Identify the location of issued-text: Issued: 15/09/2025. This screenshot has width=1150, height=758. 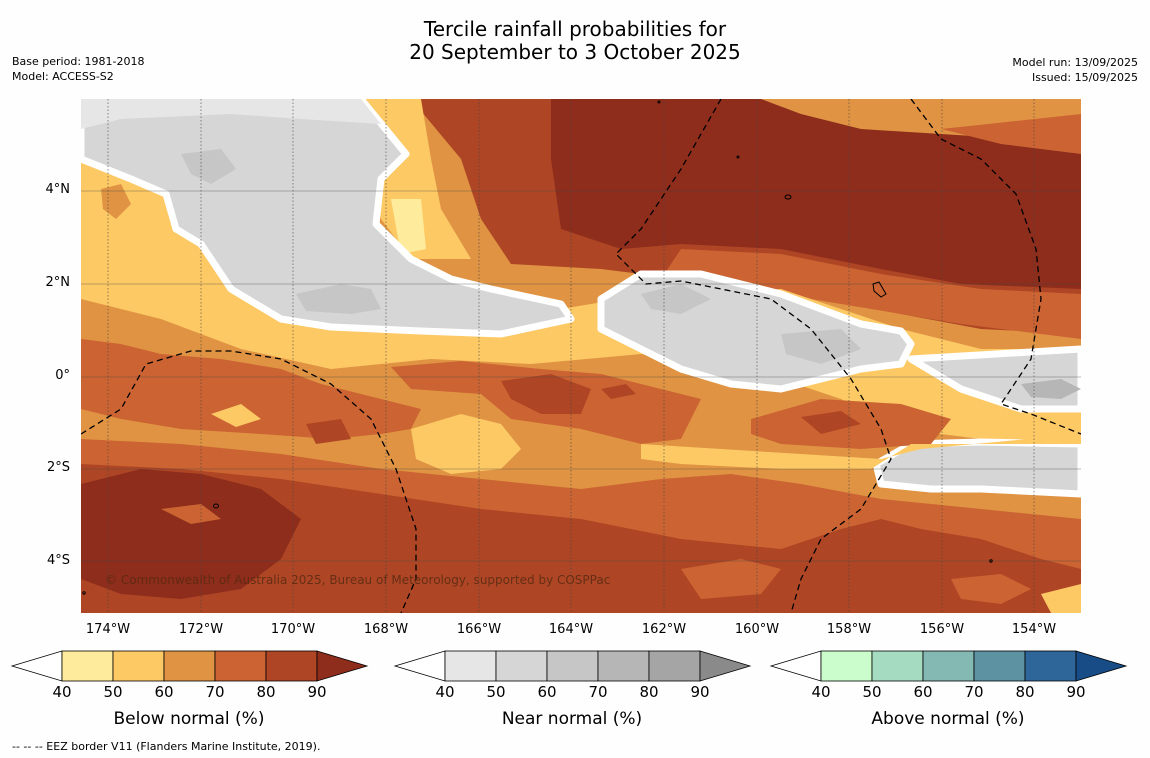
(1084, 77).